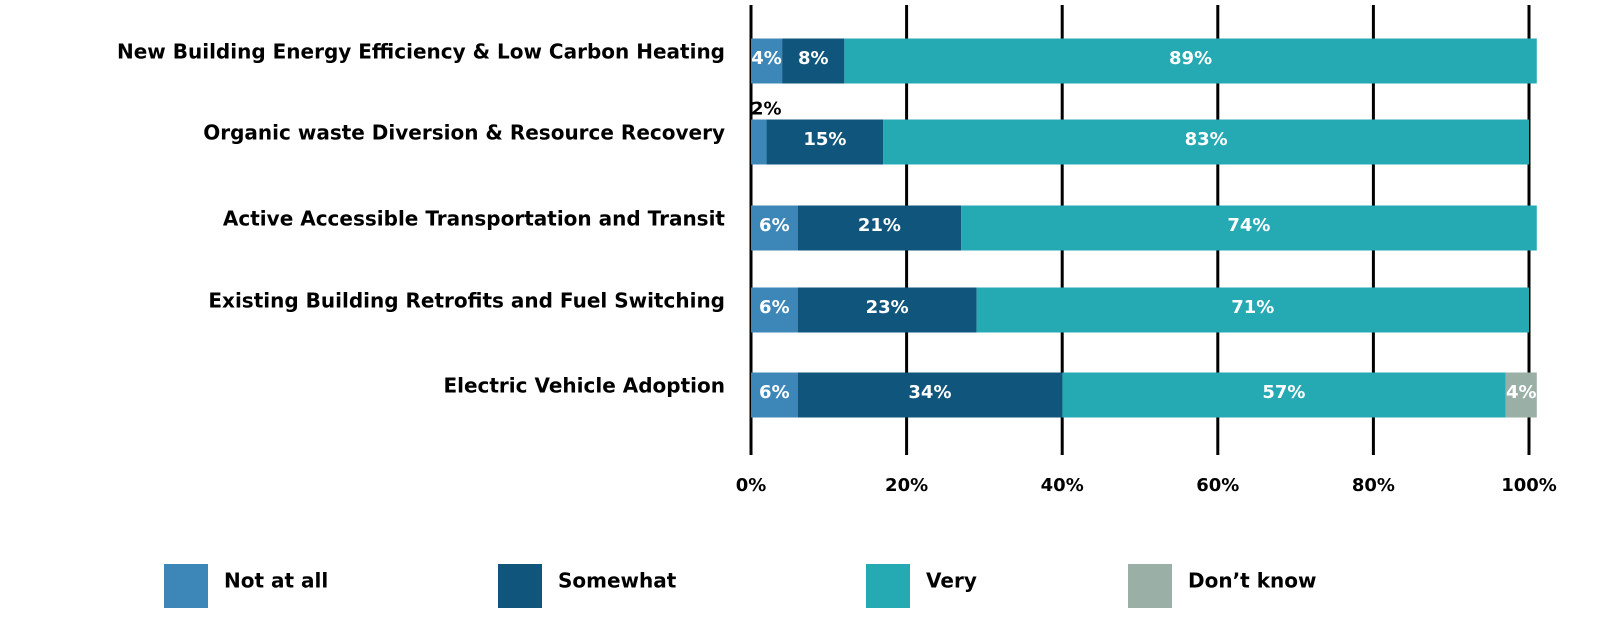 This screenshot has width=1600, height=621. Describe the element at coordinates (276, 581) in the screenshot. I see `legend-label: Not at all` at that location.